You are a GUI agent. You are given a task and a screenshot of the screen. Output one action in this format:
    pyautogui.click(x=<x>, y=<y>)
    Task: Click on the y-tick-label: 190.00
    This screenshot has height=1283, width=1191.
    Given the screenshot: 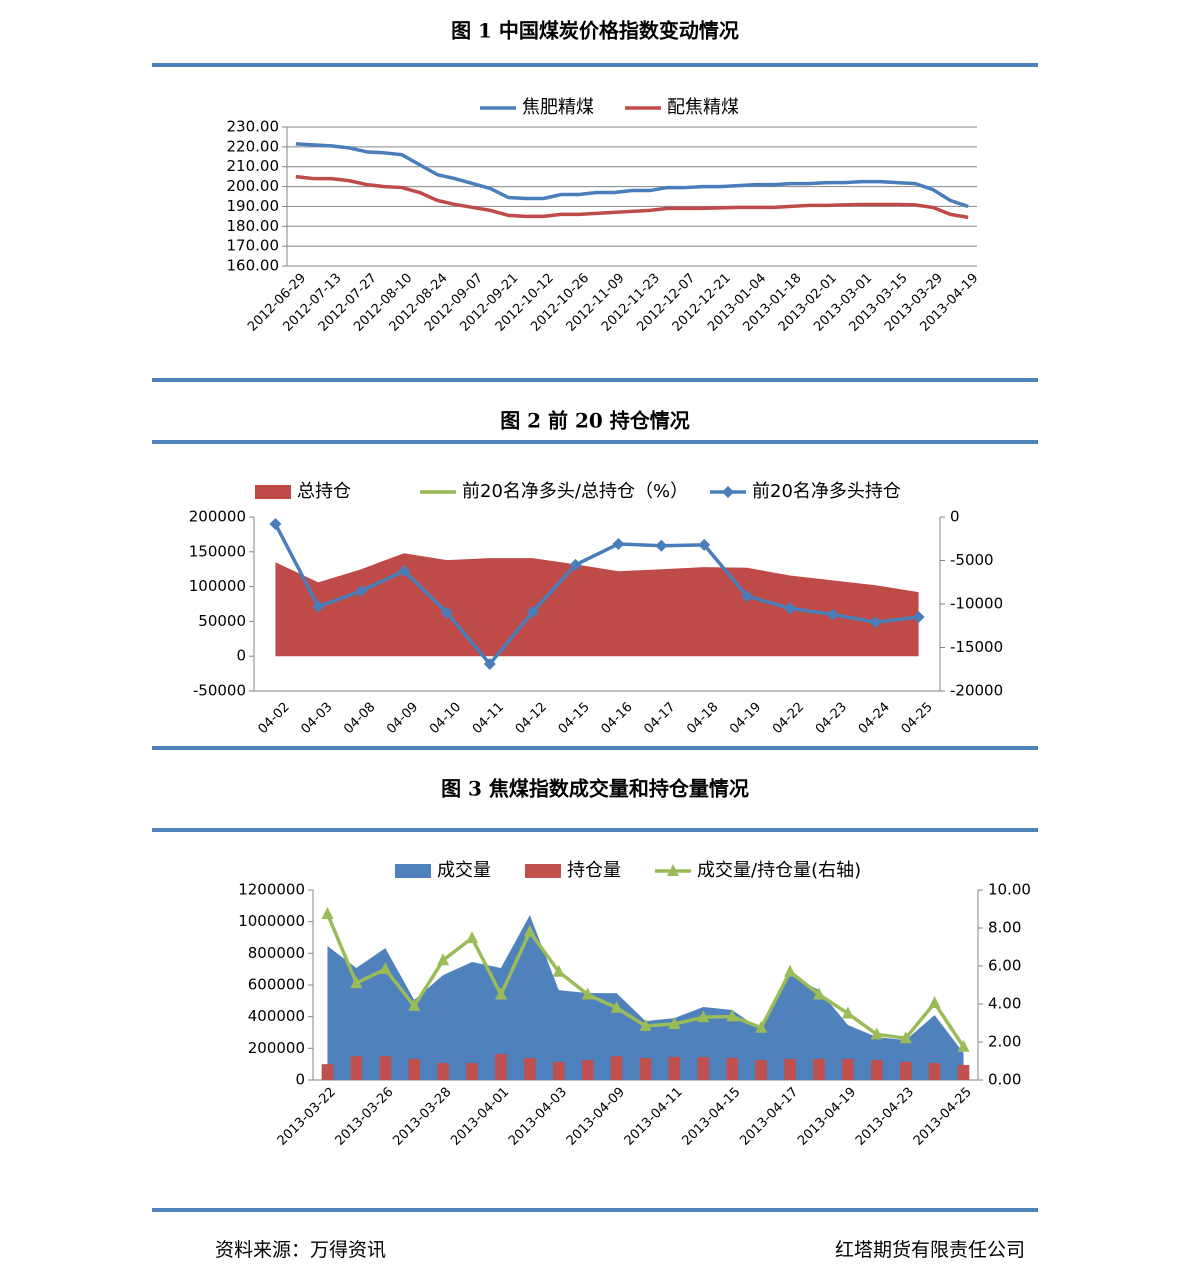 What is the action you would take?
    pyautogui.click(x=253, y=206)
    